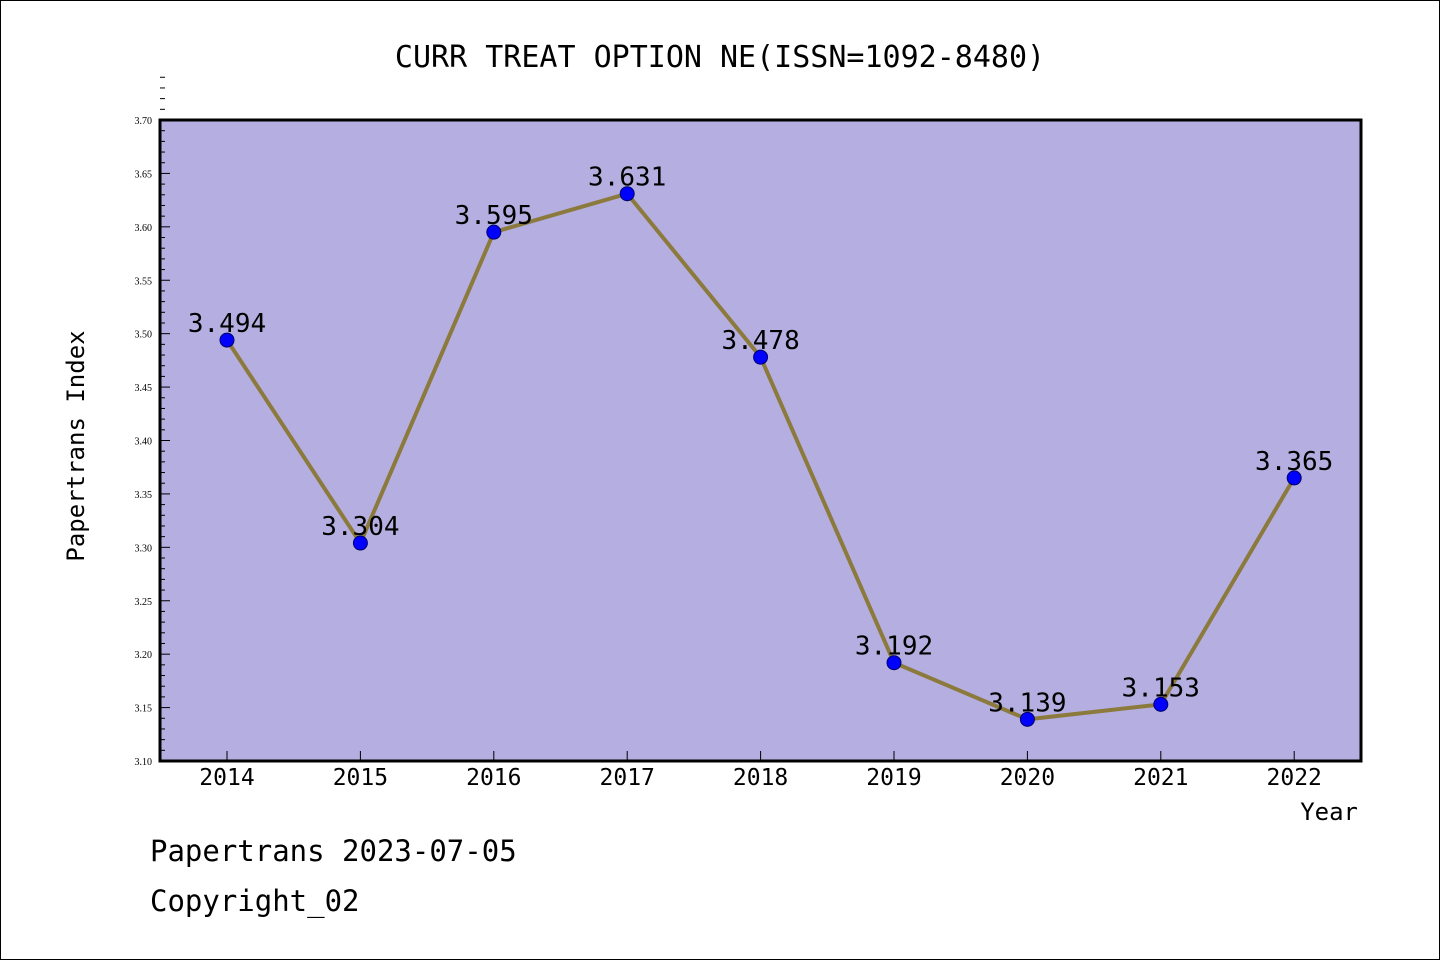 This screenshot has width=1440, height=960. Describe the element at coordinates (255, 901) in the screenshot. I see `footer-copyright: Copyright_02` at that location.